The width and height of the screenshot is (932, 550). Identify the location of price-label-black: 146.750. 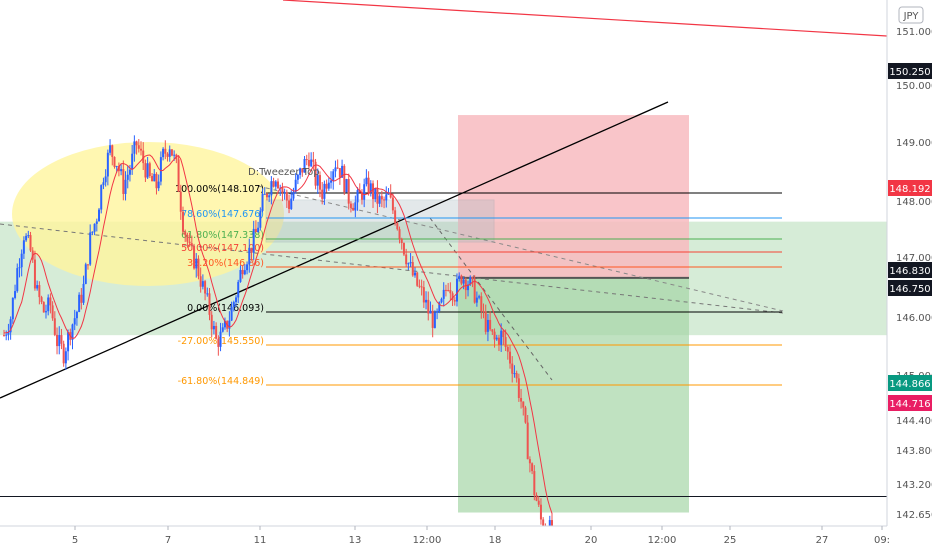
(909, 289).